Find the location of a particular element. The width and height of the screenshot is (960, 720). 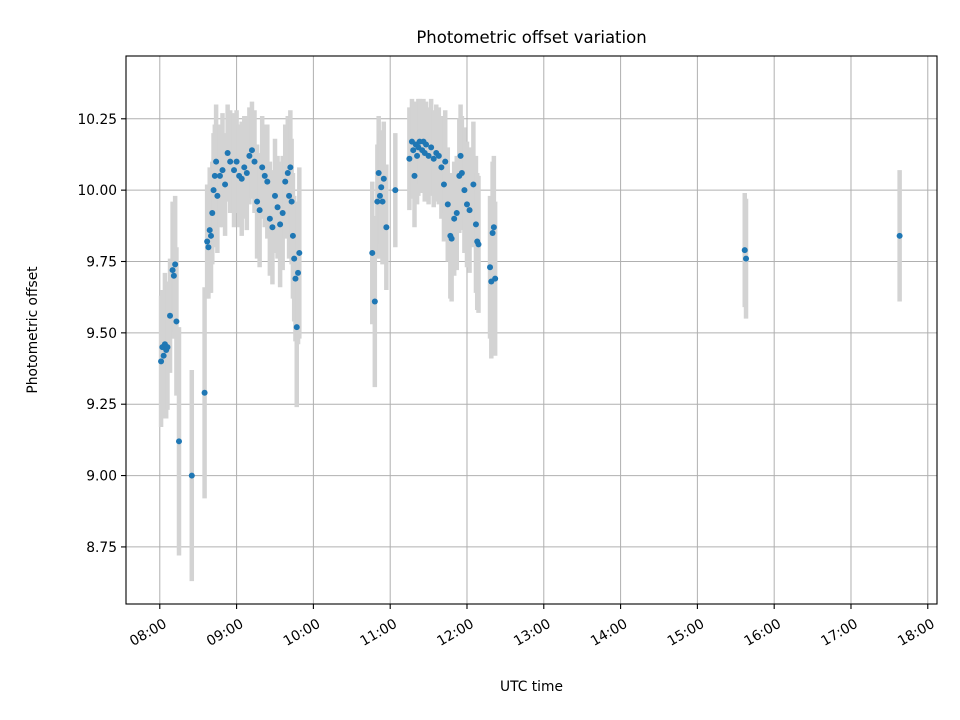

y-tick-label: 9.00 is located at coordinates (101, 477).